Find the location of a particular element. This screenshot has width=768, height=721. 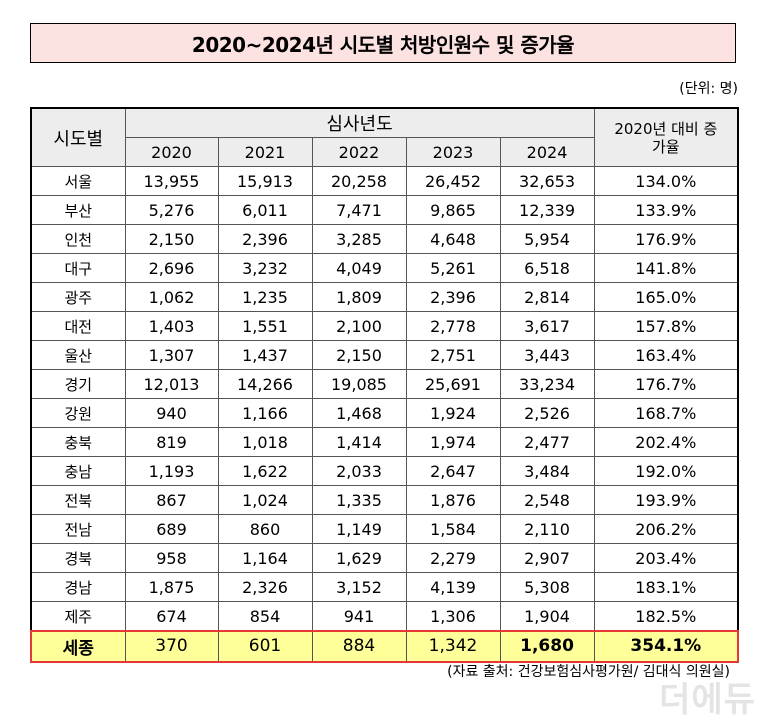

value-cell: 19,085 is located at coordinates (359, 384).